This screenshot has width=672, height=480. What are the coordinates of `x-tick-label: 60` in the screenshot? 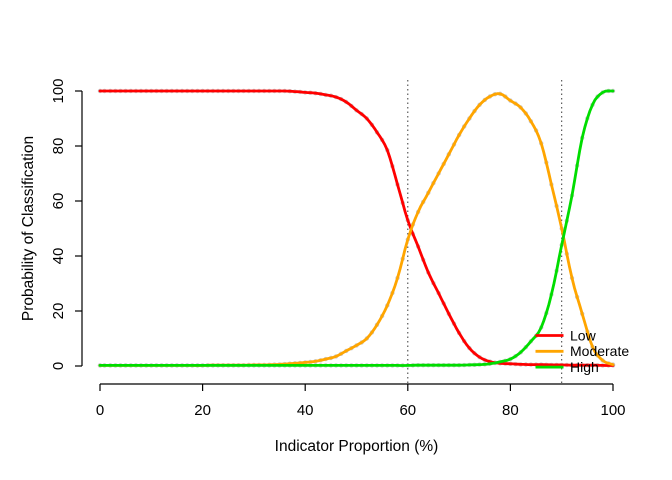 It's located at (407, 410).